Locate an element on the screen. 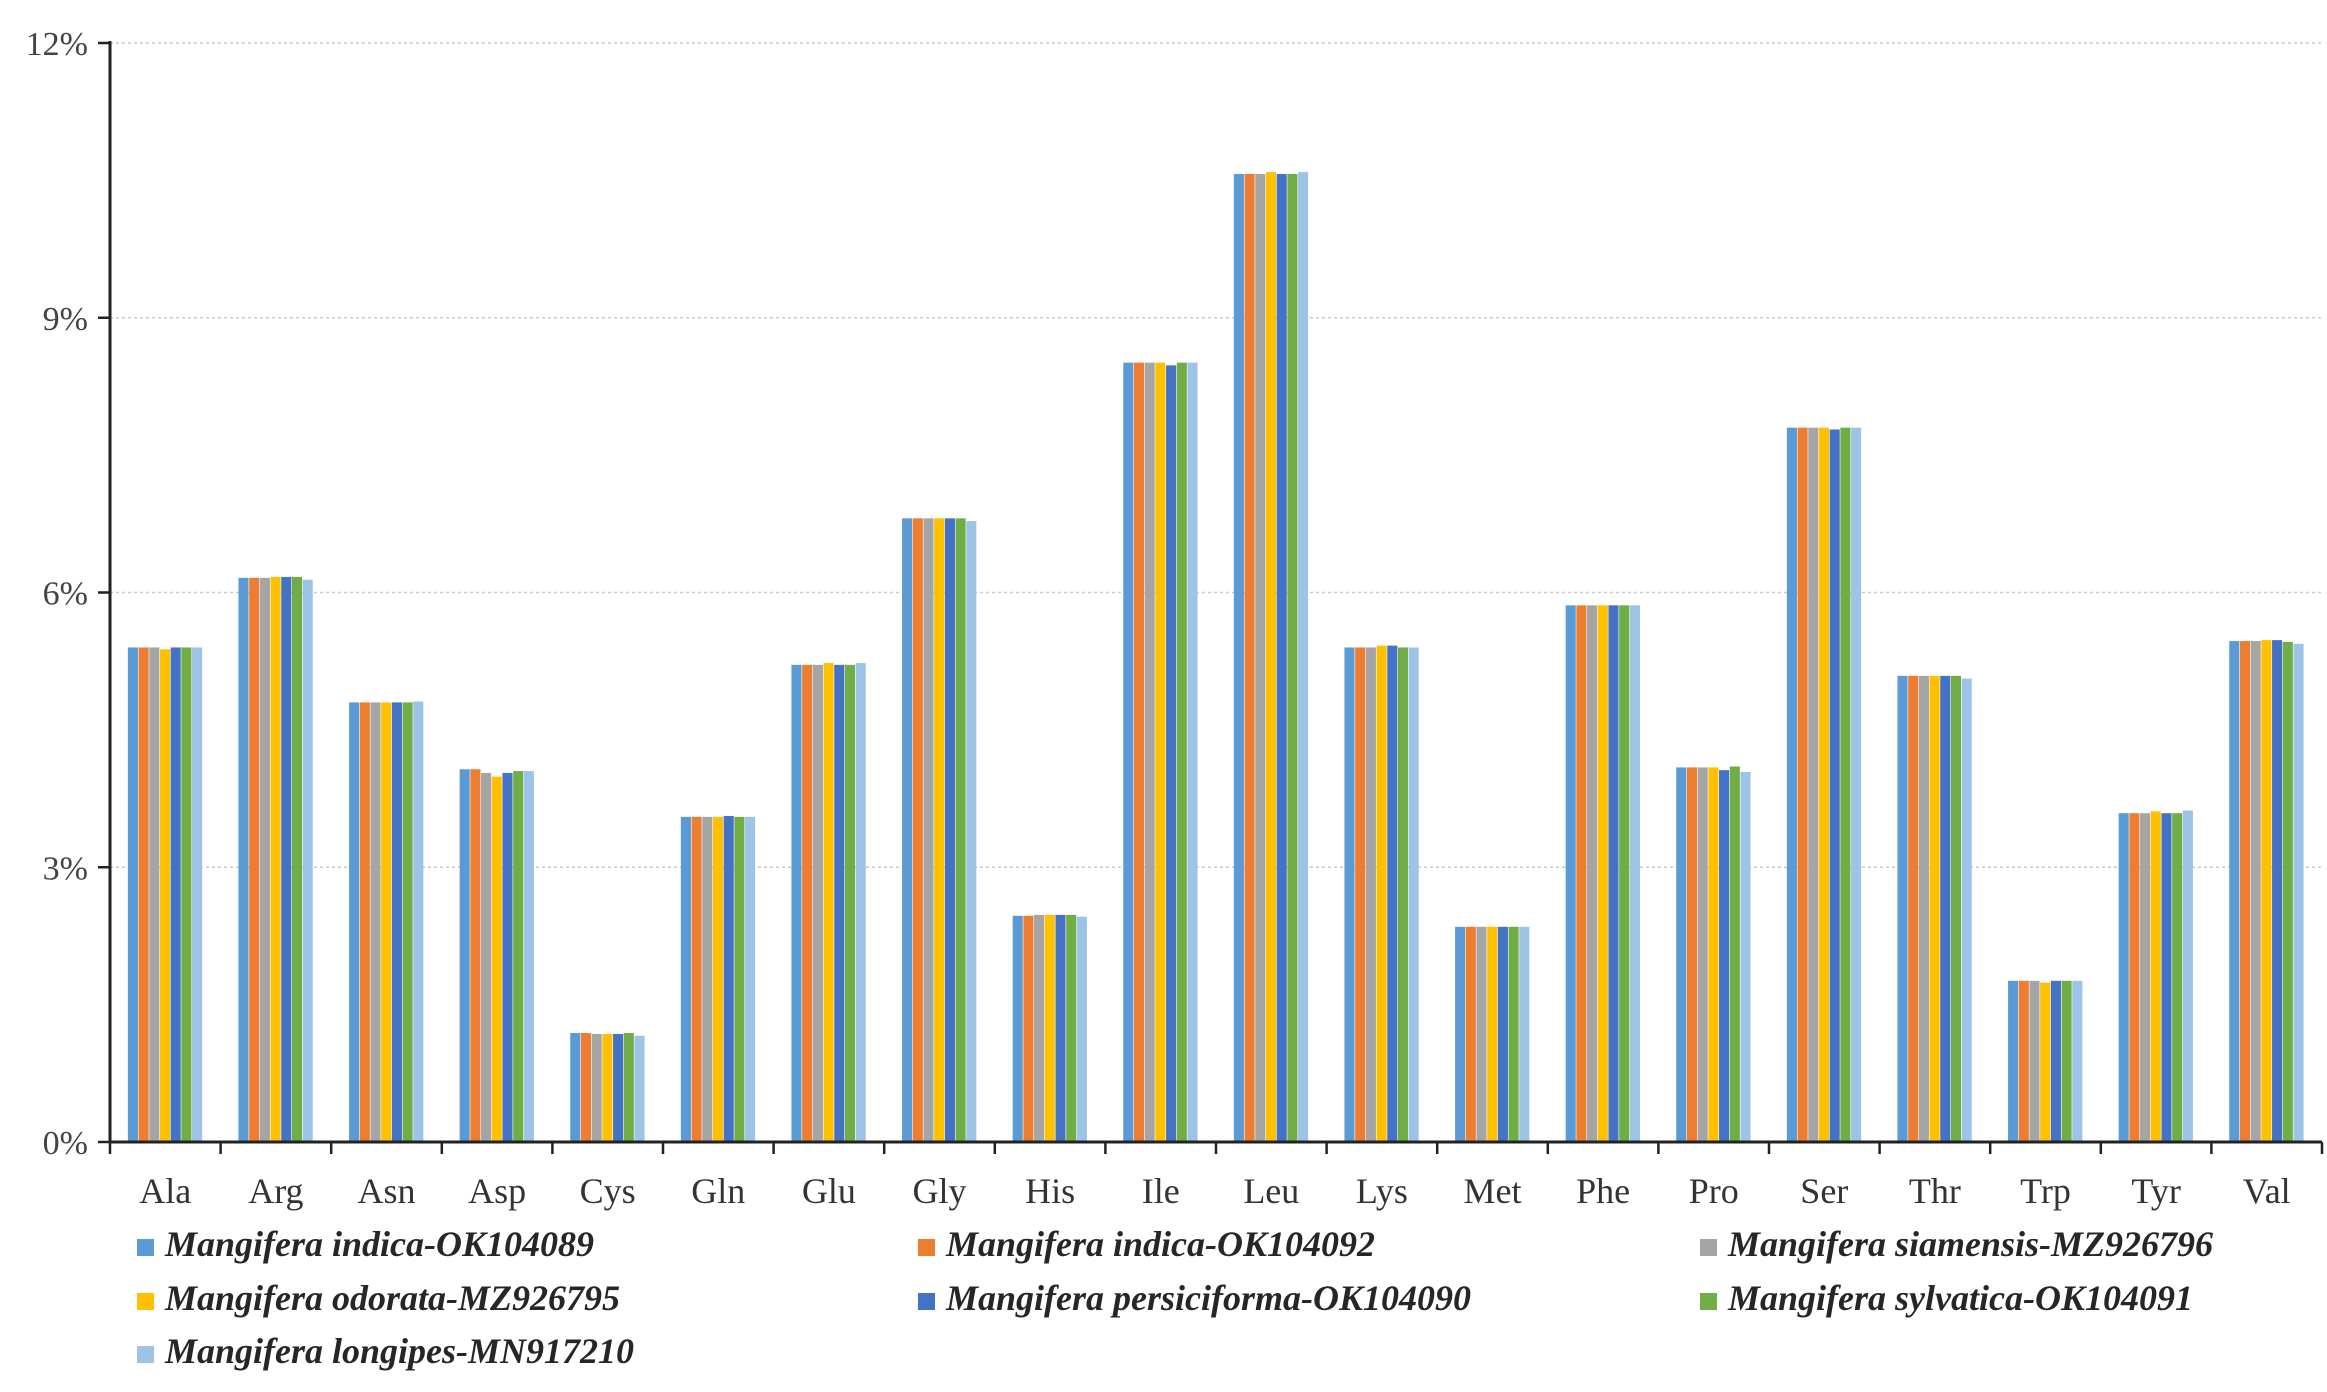 The height and width of the screenshot is (1392, 2327). legend-label-5: Mangifera persiciforma-OK104090 is located at coordinates (1208, 1298).